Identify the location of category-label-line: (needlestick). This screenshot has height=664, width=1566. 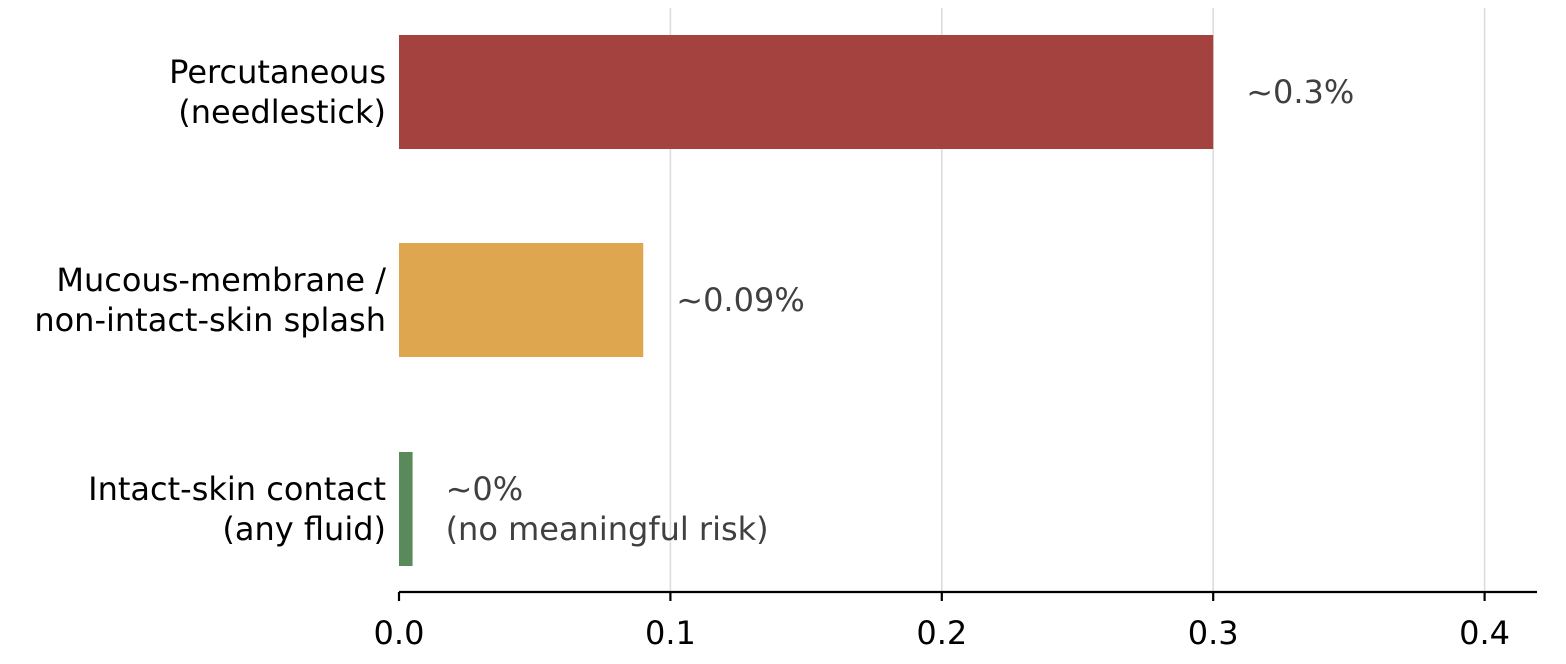
(282, 112).